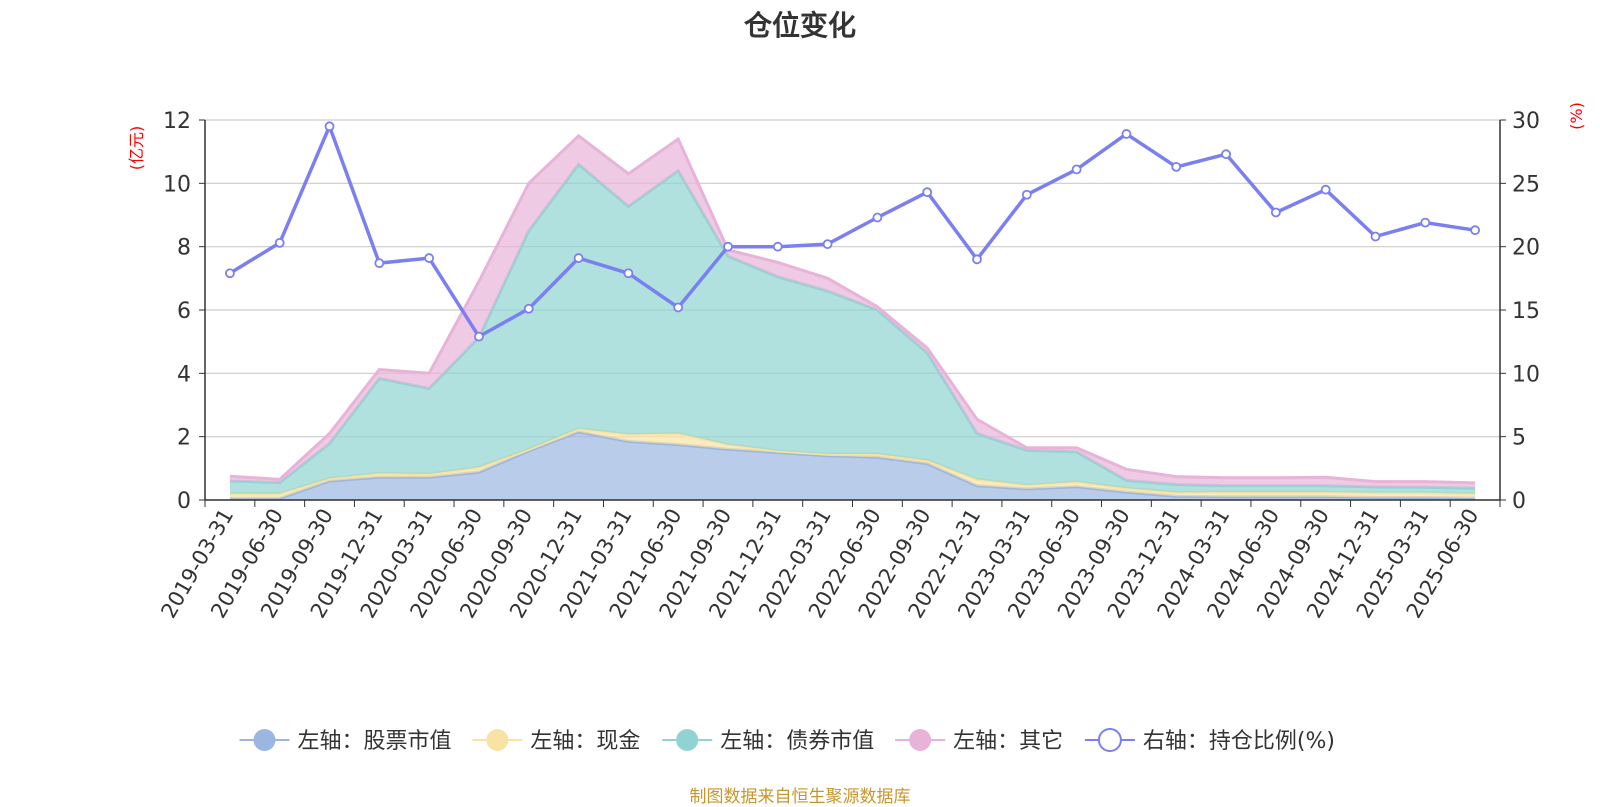 This screenshot has height=807, width=1600. I want to click on legend-label: 左轴：现金, so click(585, 741).